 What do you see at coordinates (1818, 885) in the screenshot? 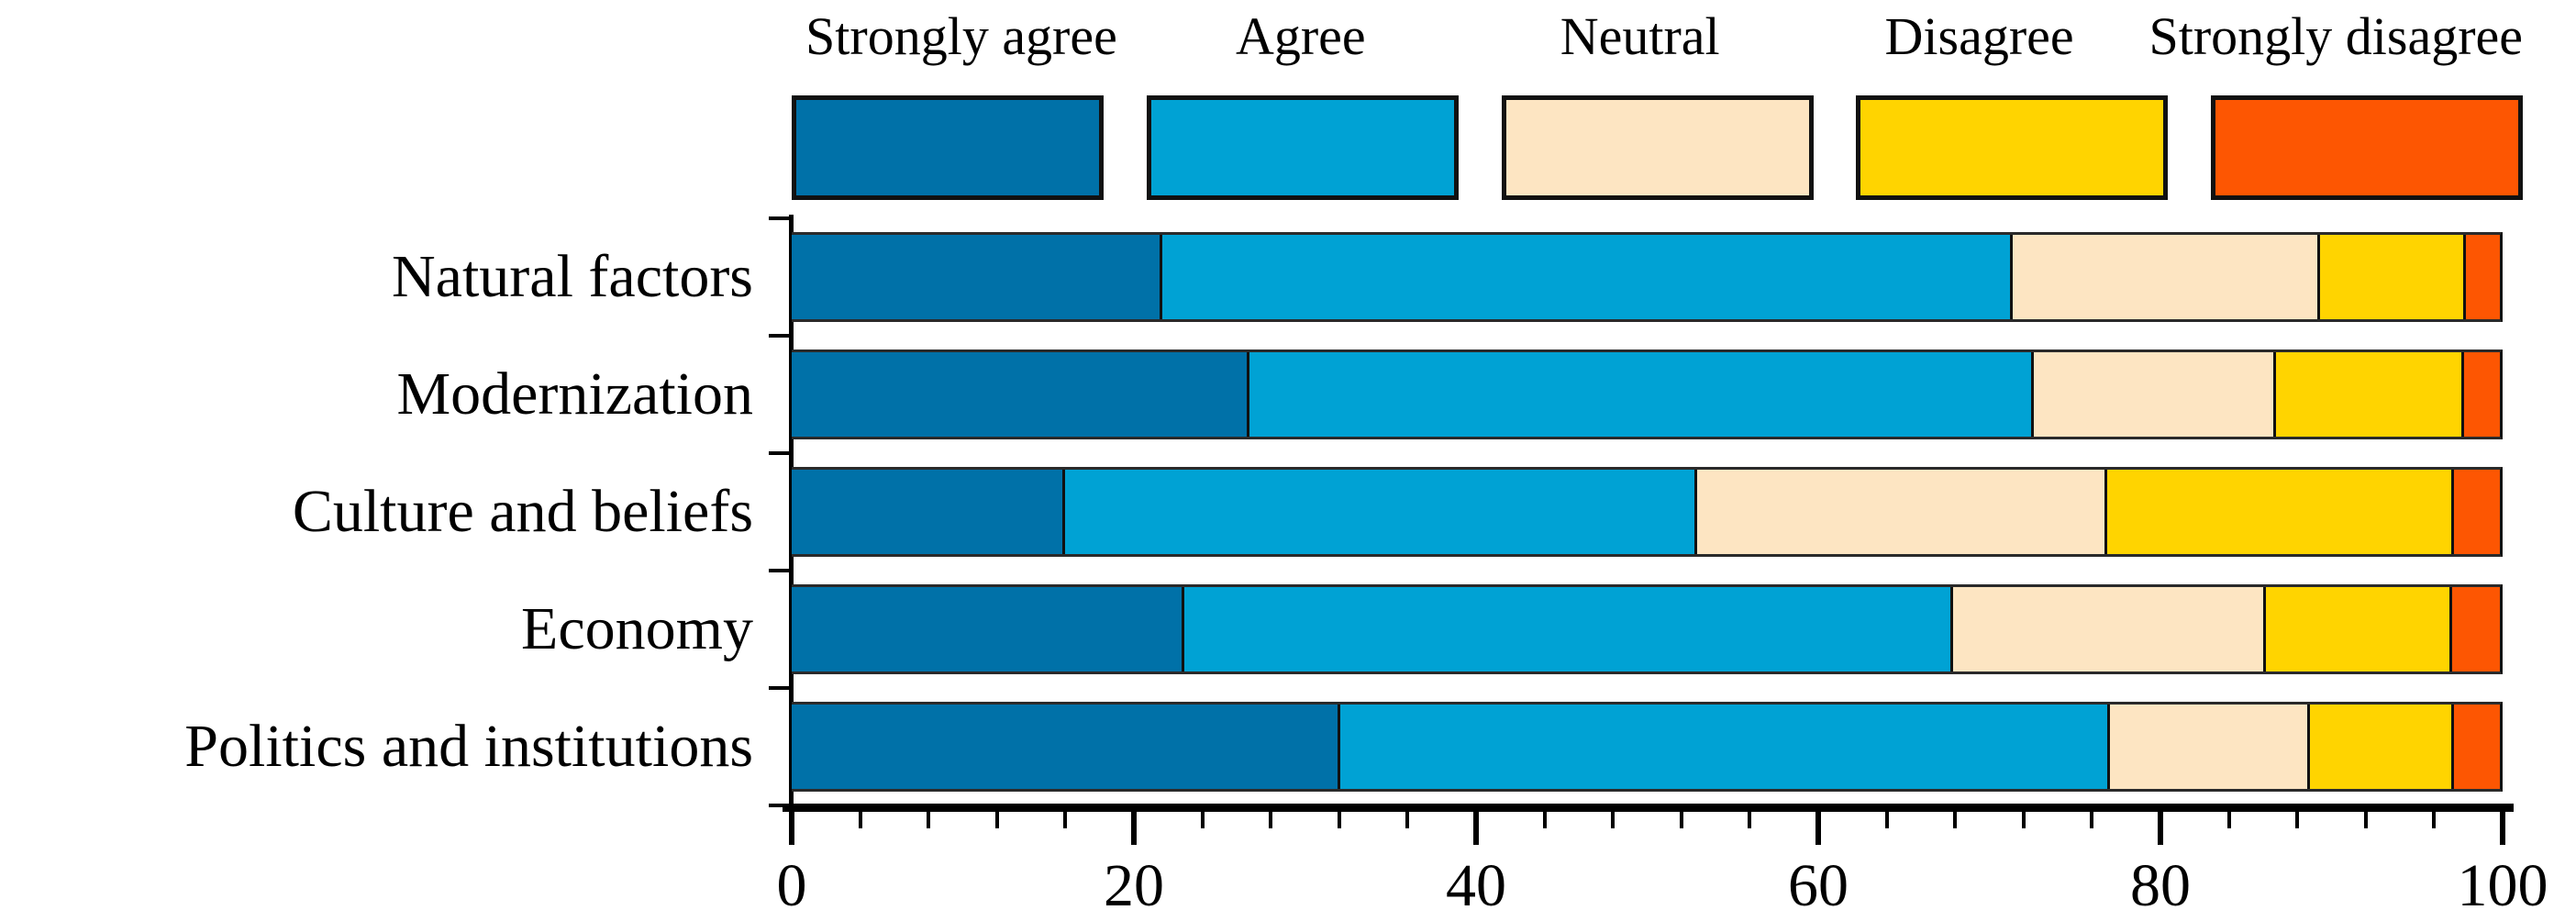
I see `x-tick-label: 60` at bounding box center [1818, 885].